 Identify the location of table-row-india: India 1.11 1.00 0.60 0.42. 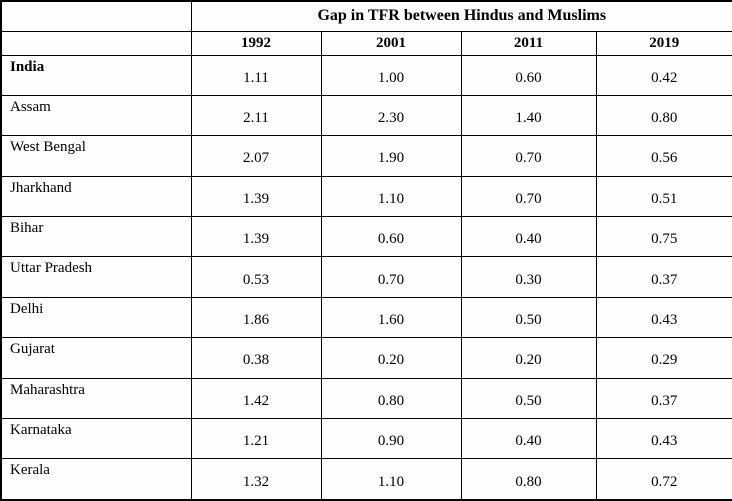
(366, 75).